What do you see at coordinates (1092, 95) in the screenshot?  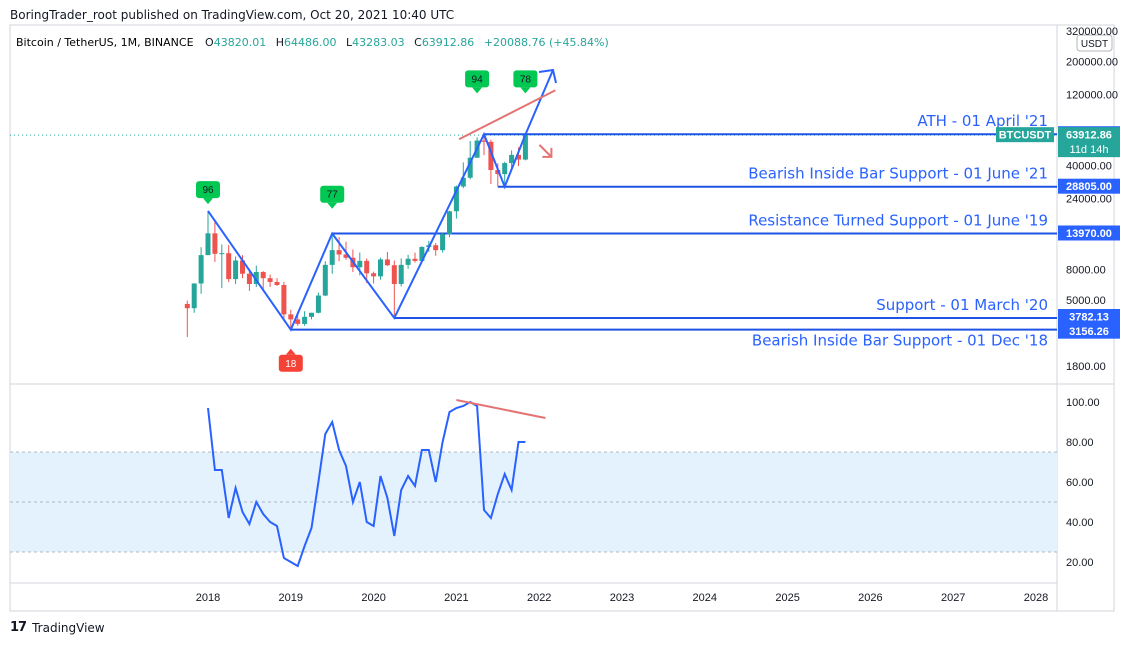 I see `price-tick-label: 120000.00` at bounding box center [1092, 95].